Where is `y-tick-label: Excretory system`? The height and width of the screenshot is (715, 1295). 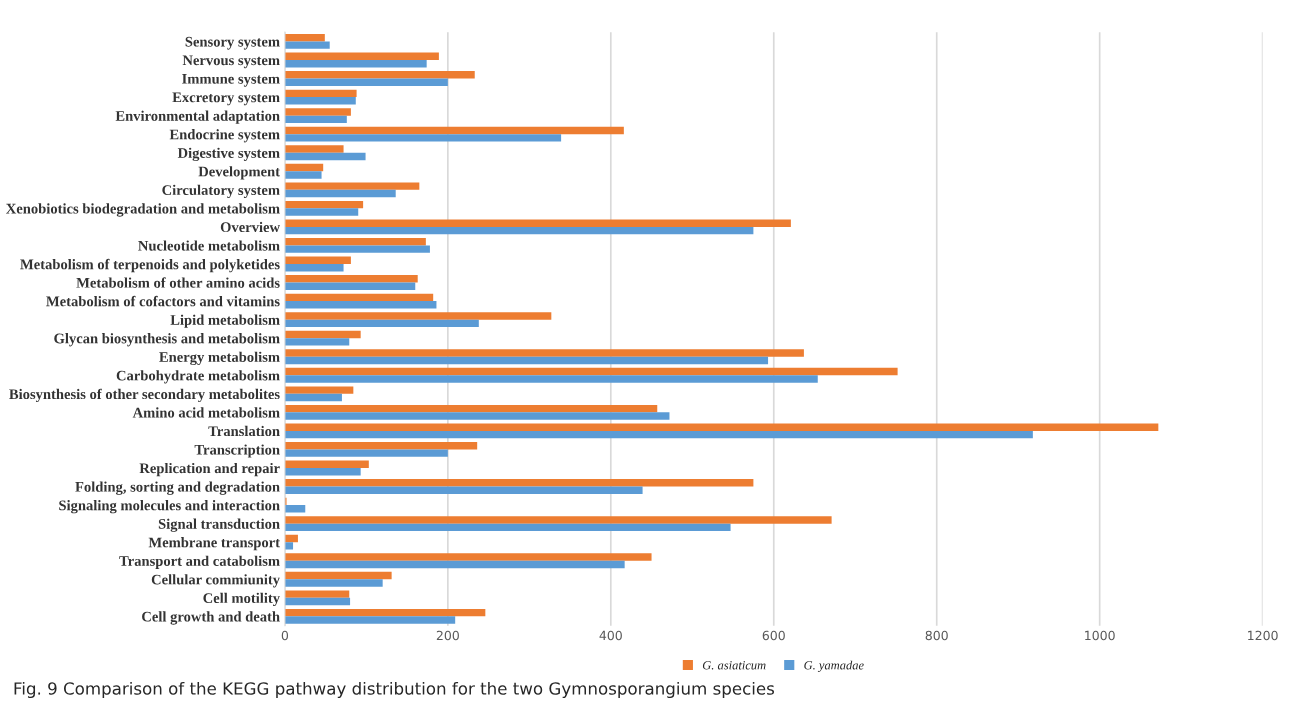
y-tick-label: Excretory system is located at coordinates (226, 99).